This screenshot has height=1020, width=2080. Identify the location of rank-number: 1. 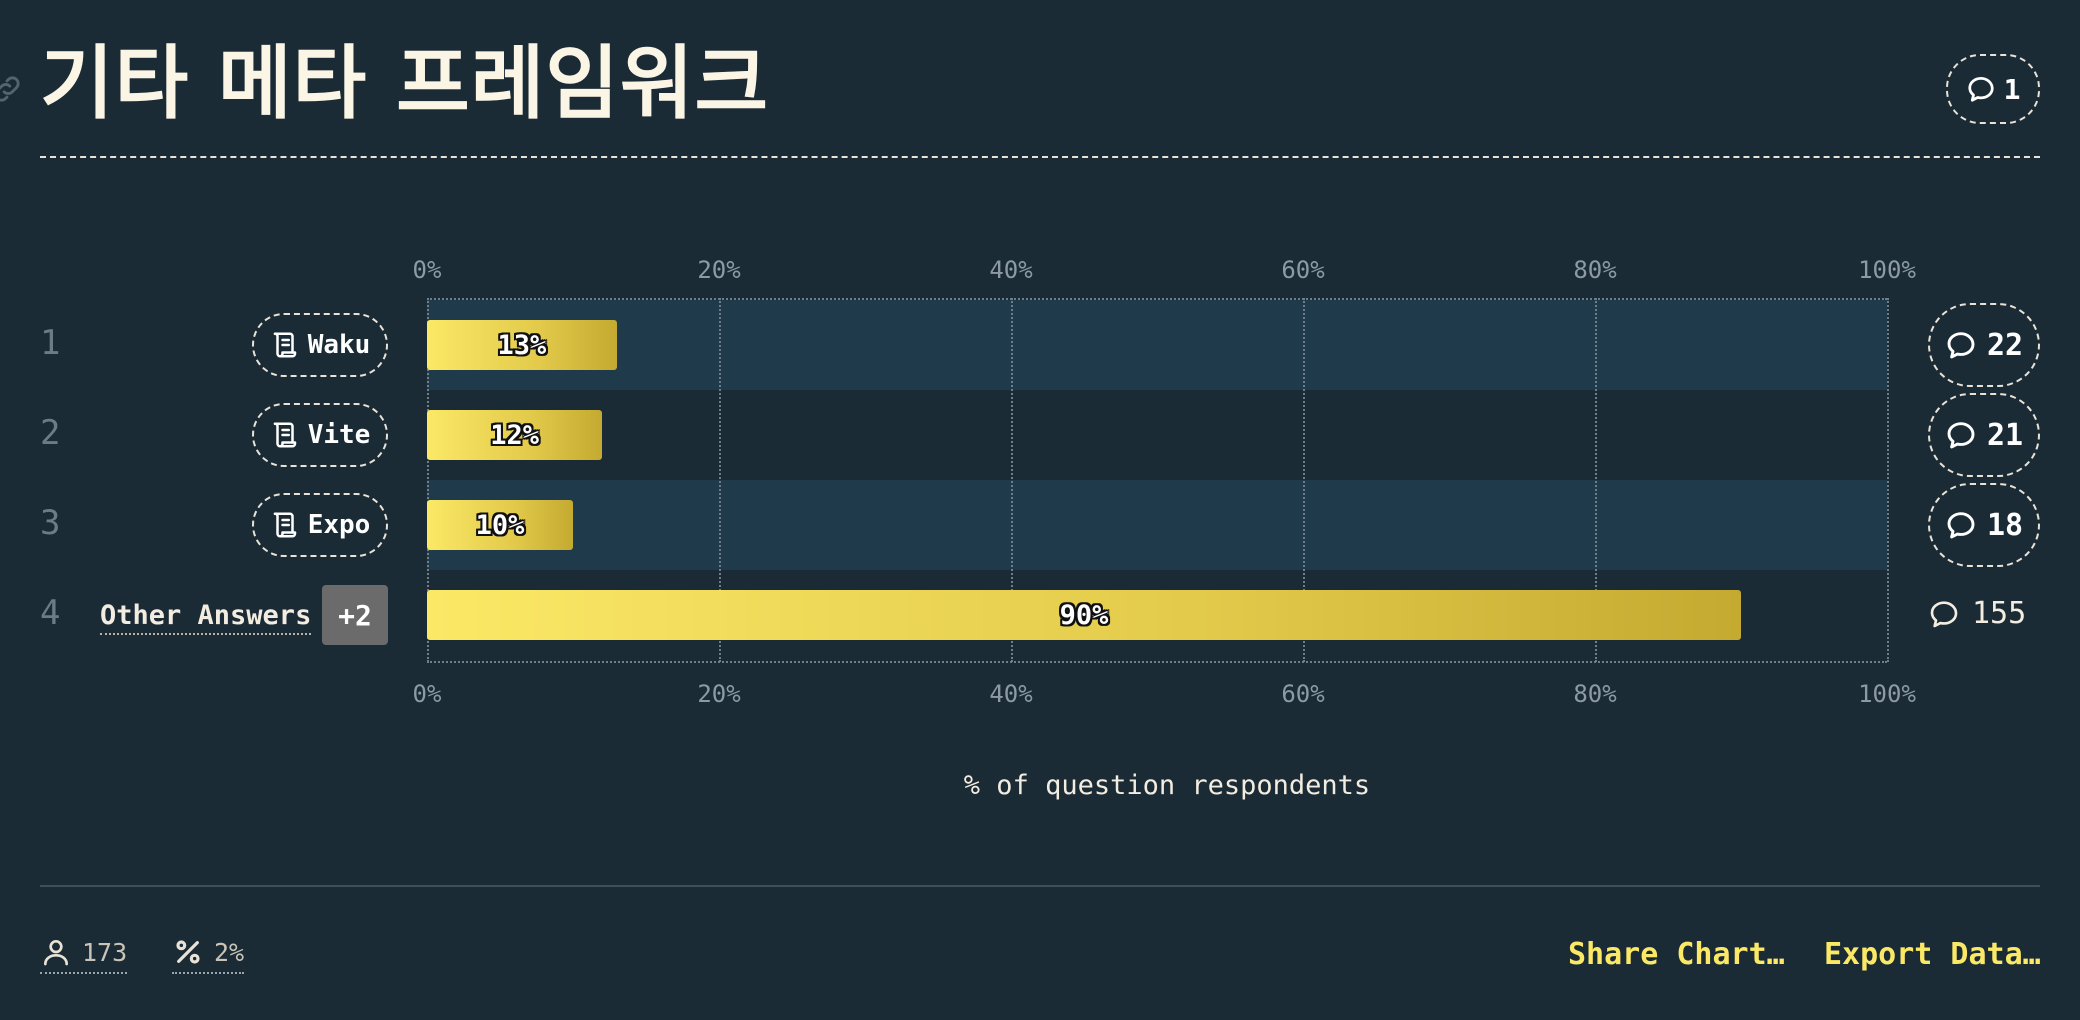
(50, 343).